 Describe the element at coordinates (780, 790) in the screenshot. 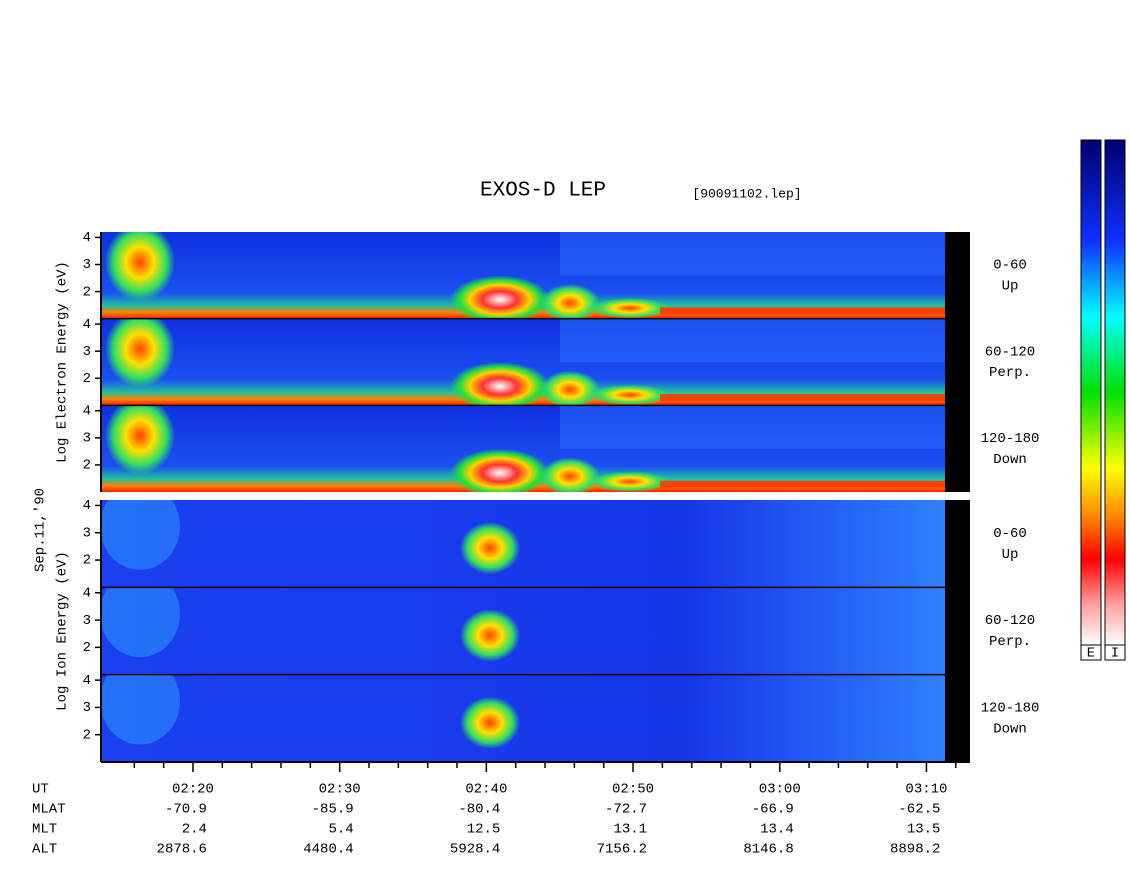

I see `x-tick-label: 03:00` at that location.